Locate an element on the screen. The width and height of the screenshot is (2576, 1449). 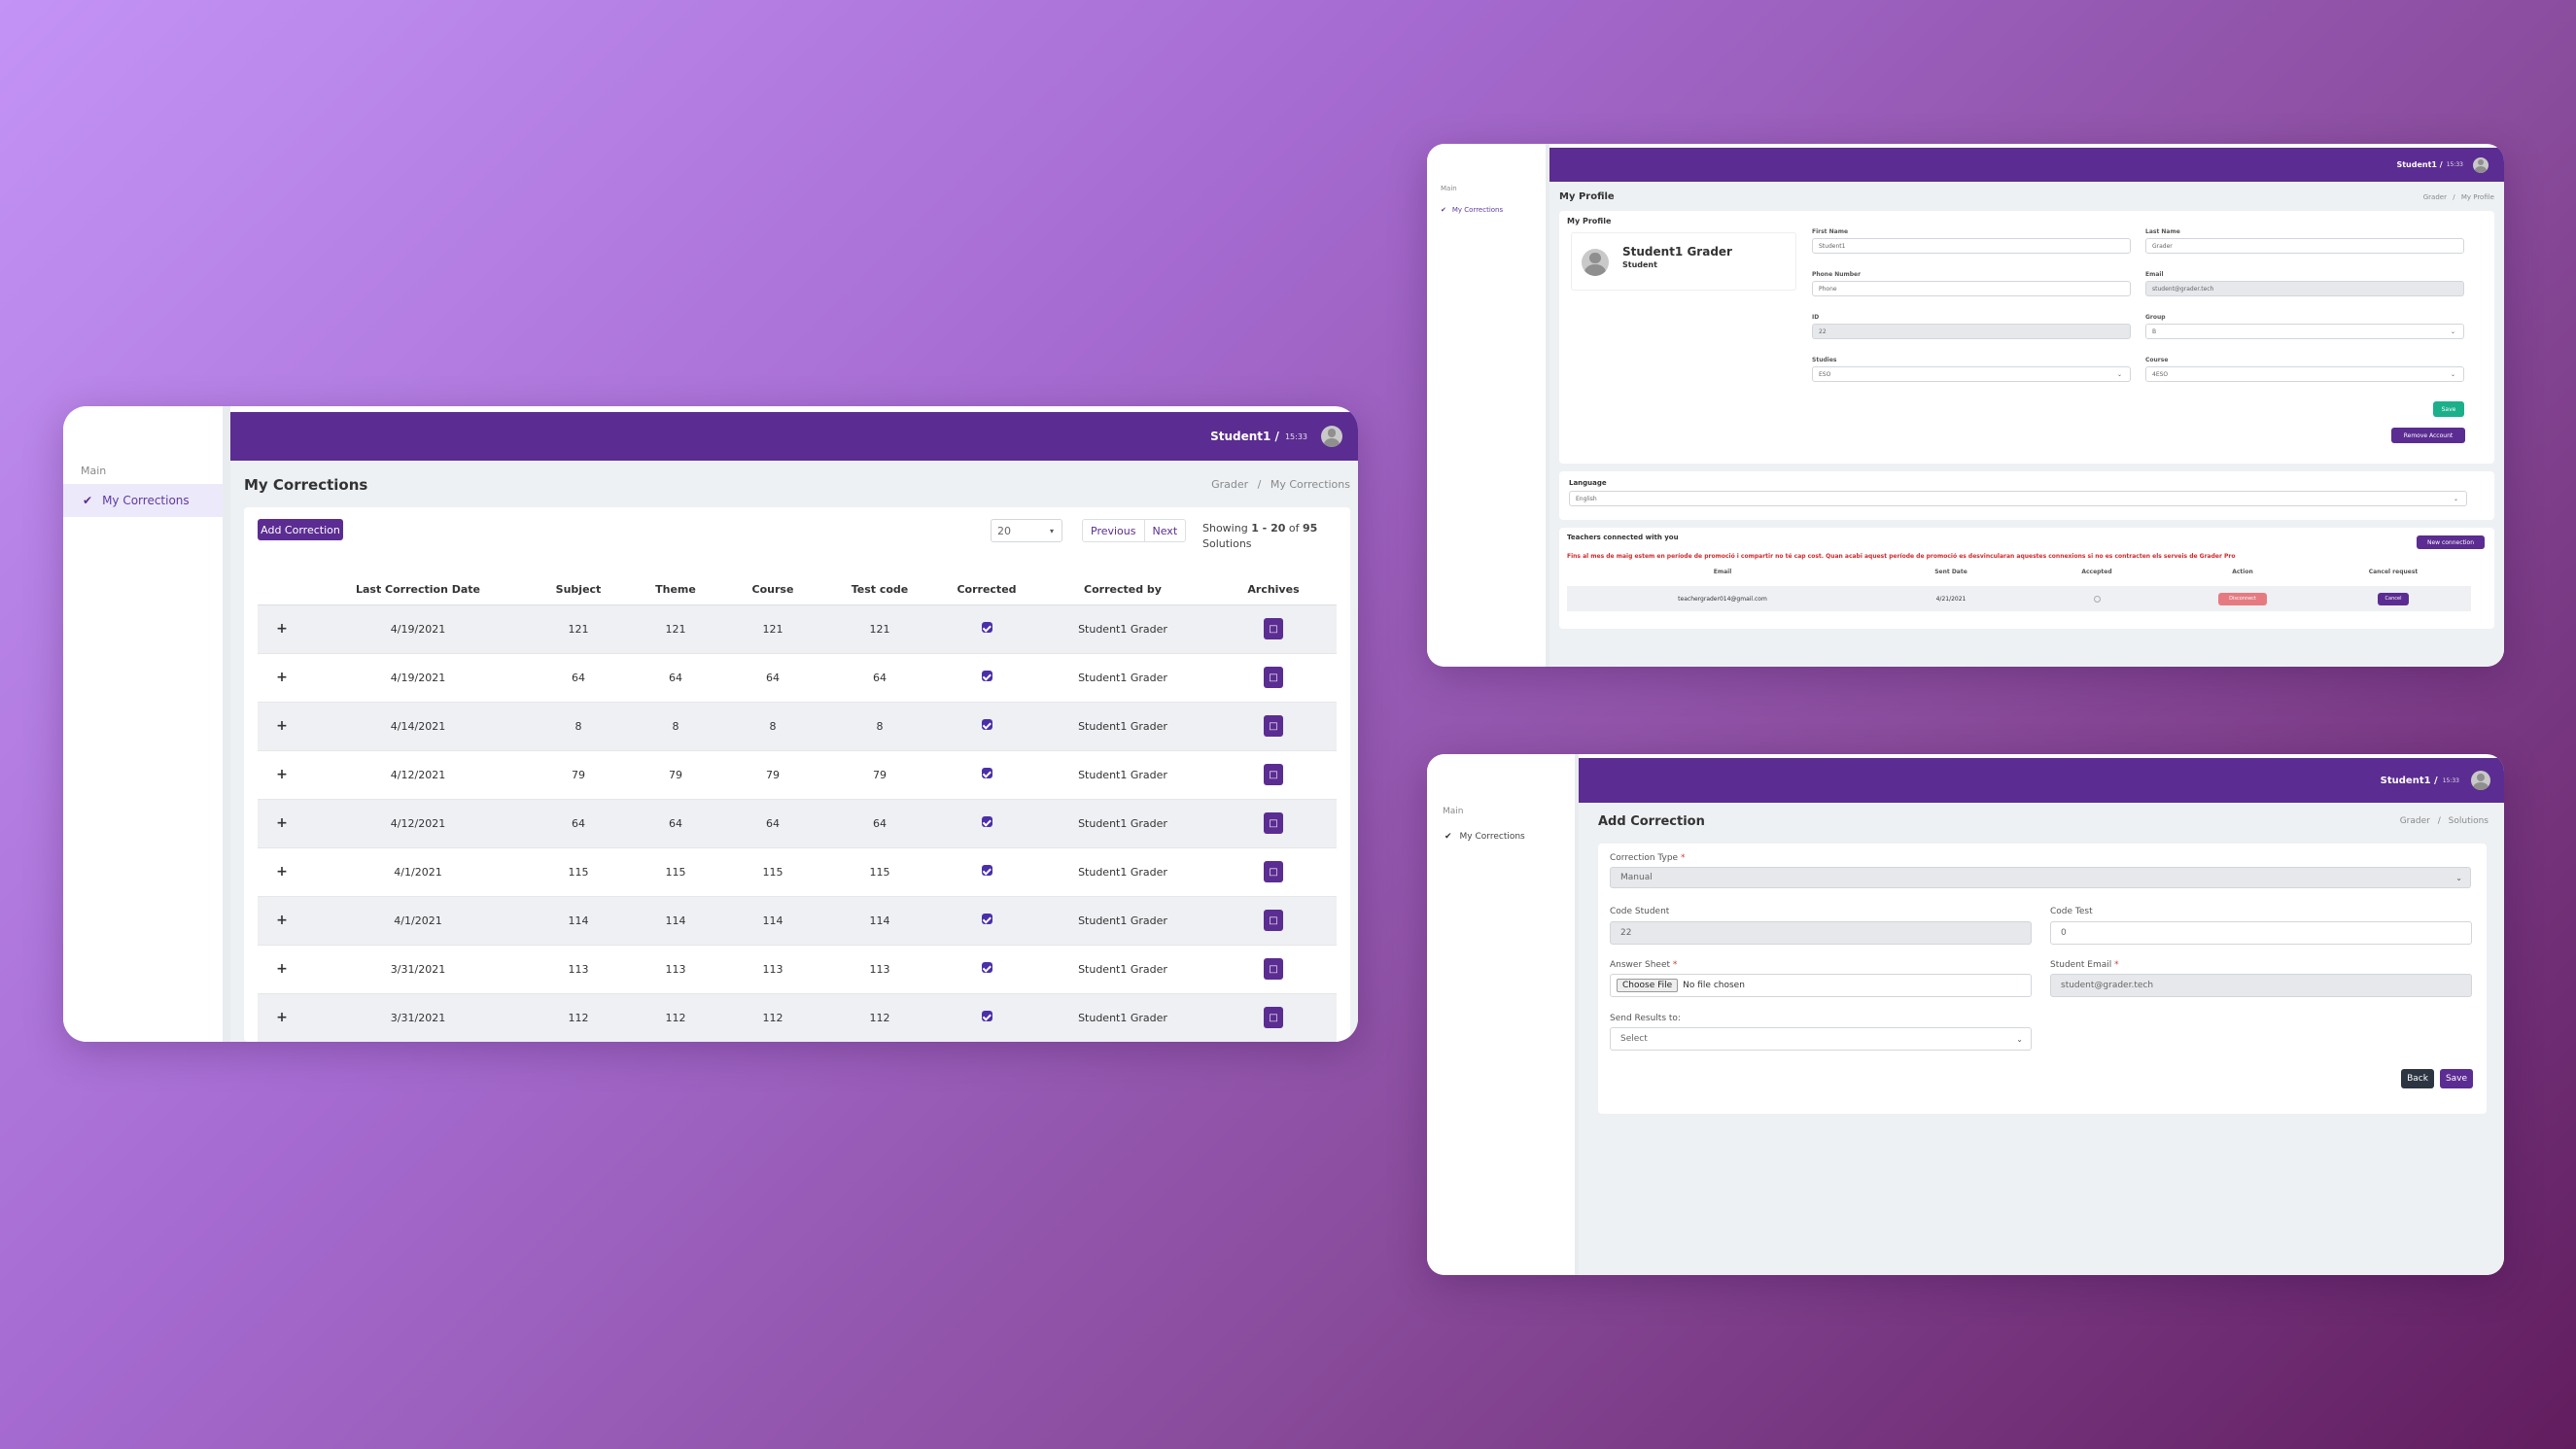
cell-theme: 114 is located at coordinates (676, 920).